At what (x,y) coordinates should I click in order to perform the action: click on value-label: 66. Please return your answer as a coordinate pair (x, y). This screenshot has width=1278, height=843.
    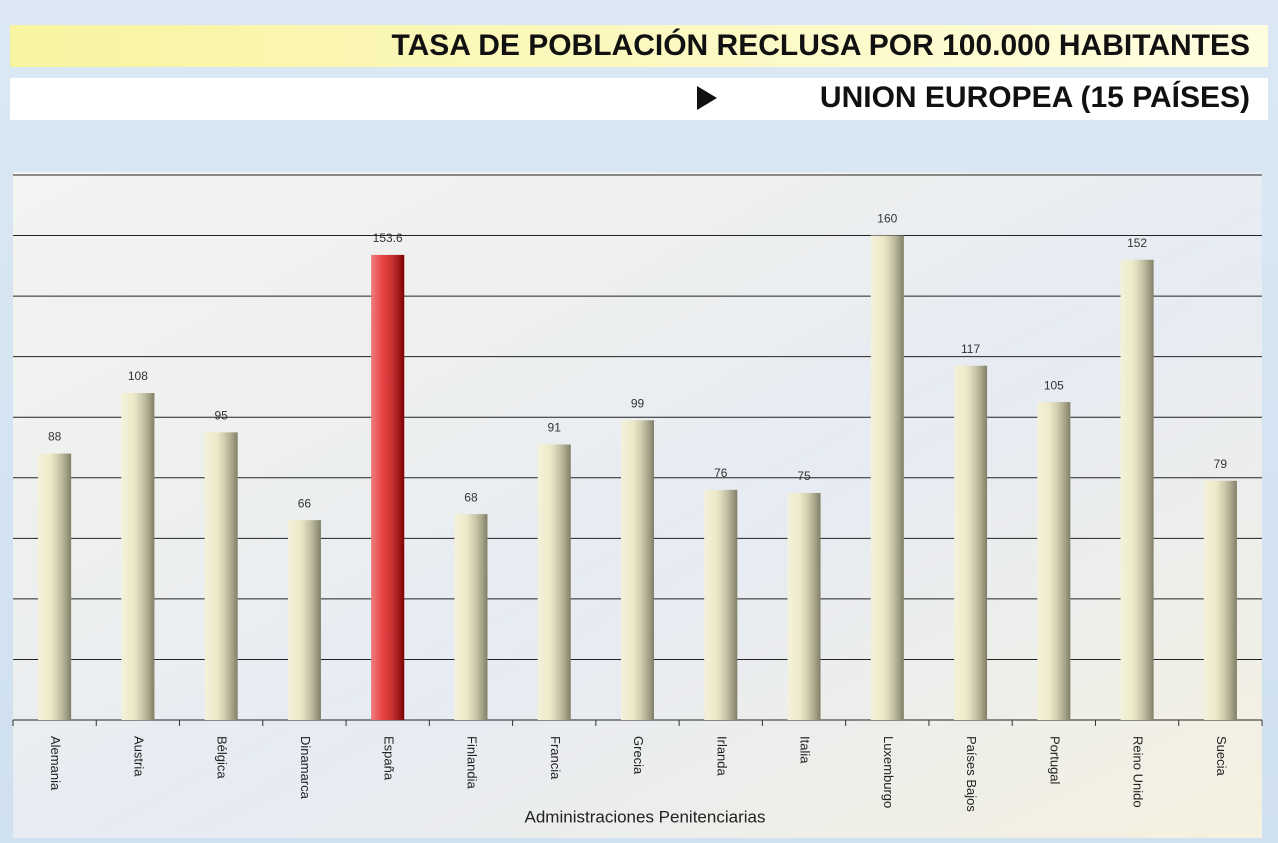
    Looking at the image, I should click on (305, 503).